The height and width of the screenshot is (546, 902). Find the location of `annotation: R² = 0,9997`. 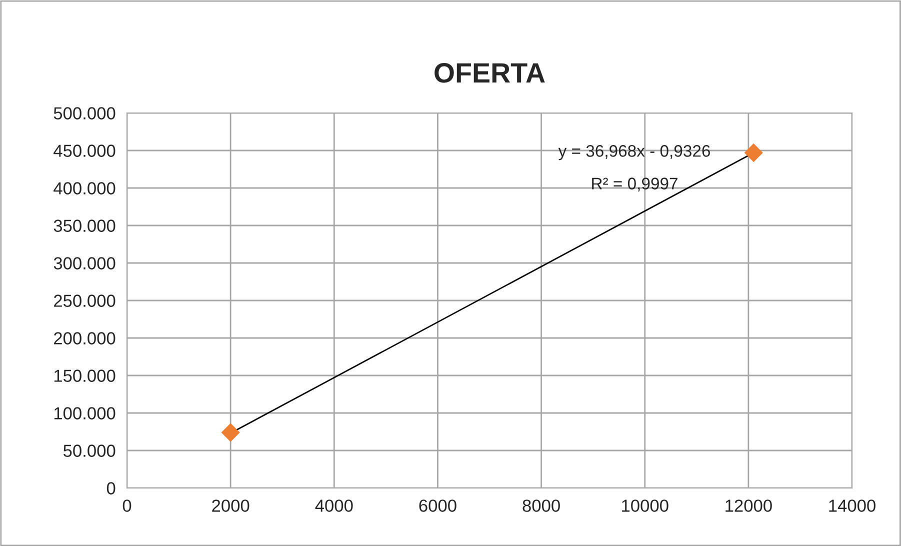

annotation: R² = 0,9997 is located at coordinates (635, 185).